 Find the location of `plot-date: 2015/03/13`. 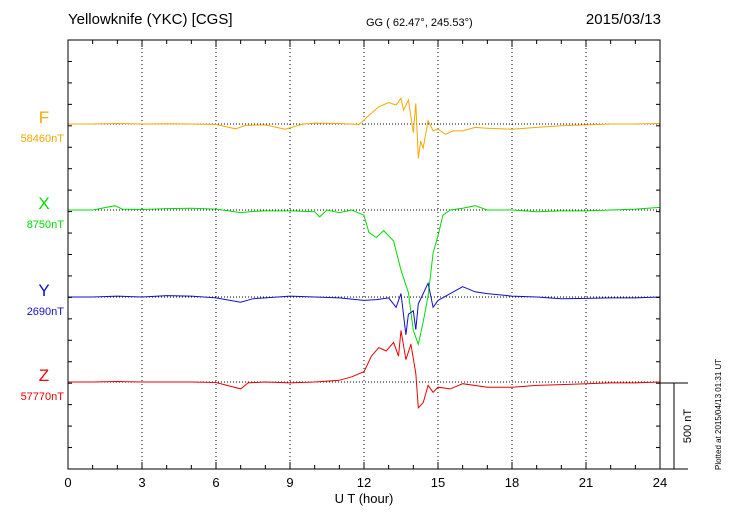

plot-date: 2015/03/13 is located at coordinates (623, 19).